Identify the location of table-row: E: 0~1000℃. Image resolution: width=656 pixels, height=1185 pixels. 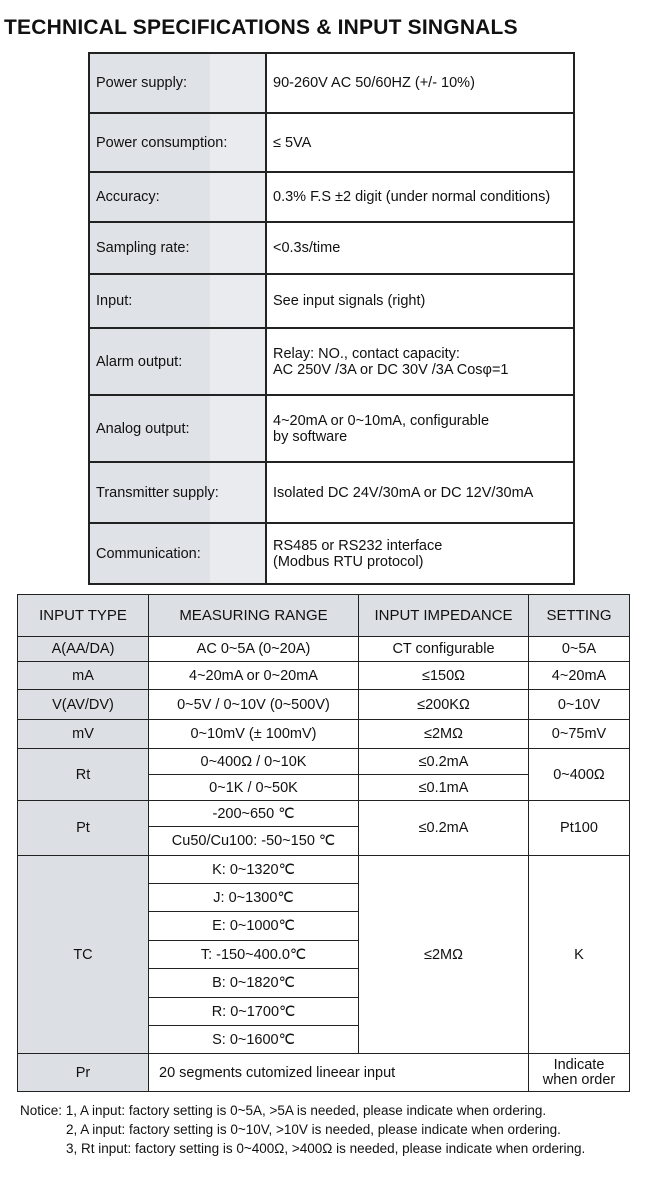
(324, 926).